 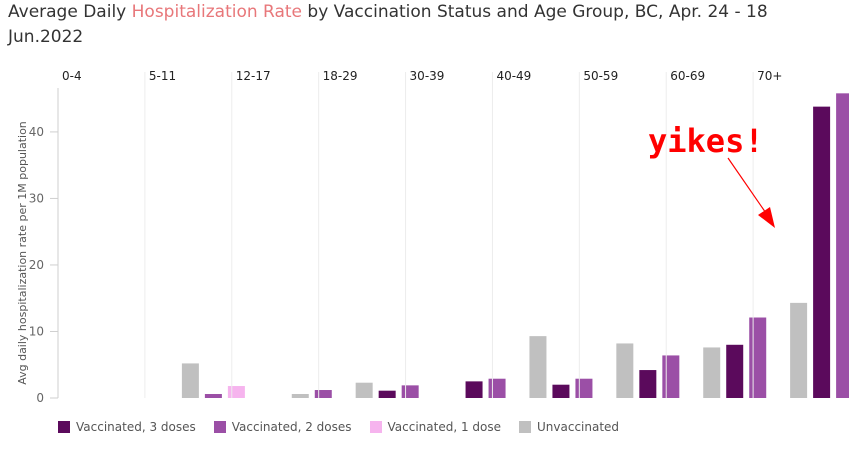 What do you see at coordinates (513, 76) in the screenshot?
I see `category-label: 40-49` at bounding box center [513, 76].